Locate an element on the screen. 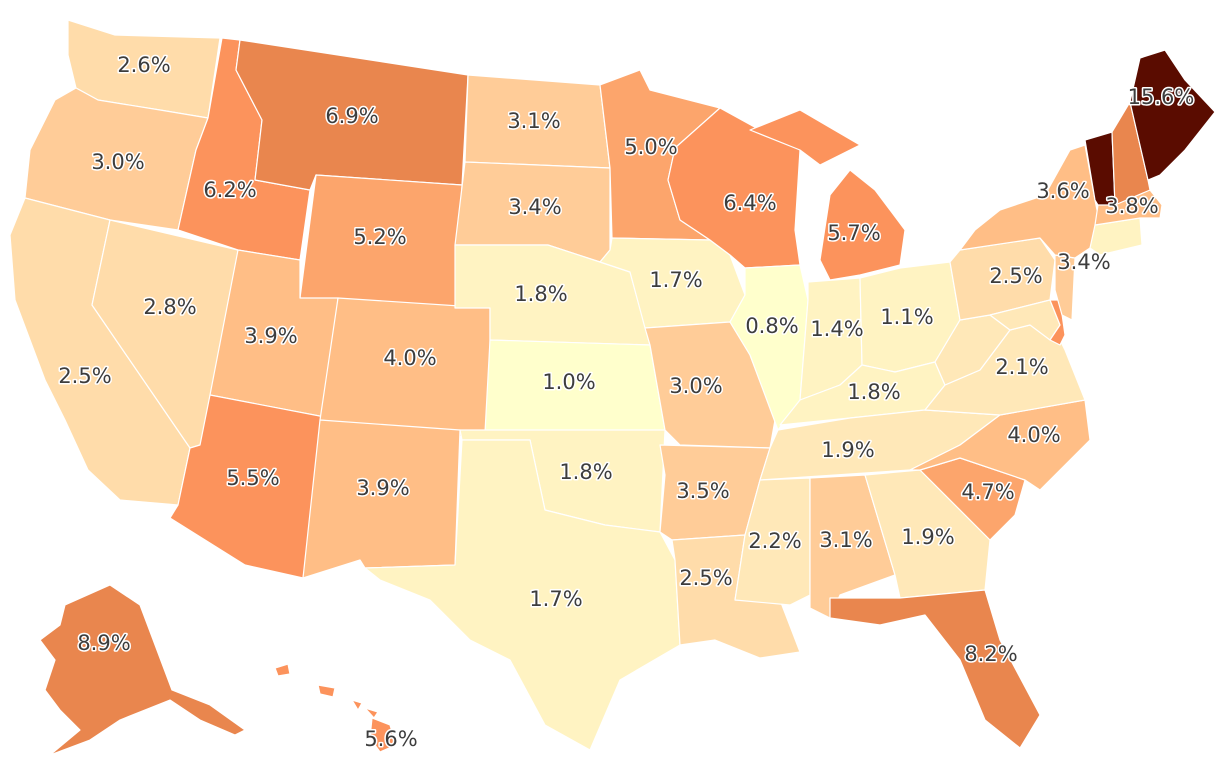 This screenshot has width=1220, height=774. label-wa: 2.6% is located at coordinates (143, 65).